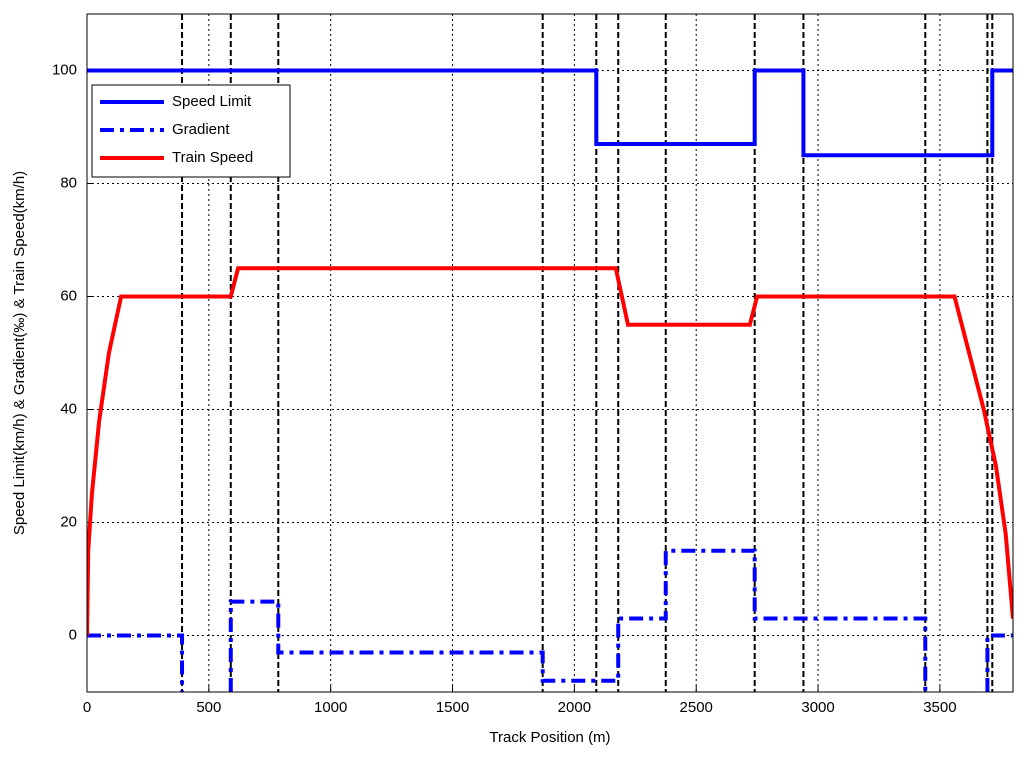 The height and width of the screenshot is (759, 1024). I want to click on x-tick-label: 3500, so click(939, 707).